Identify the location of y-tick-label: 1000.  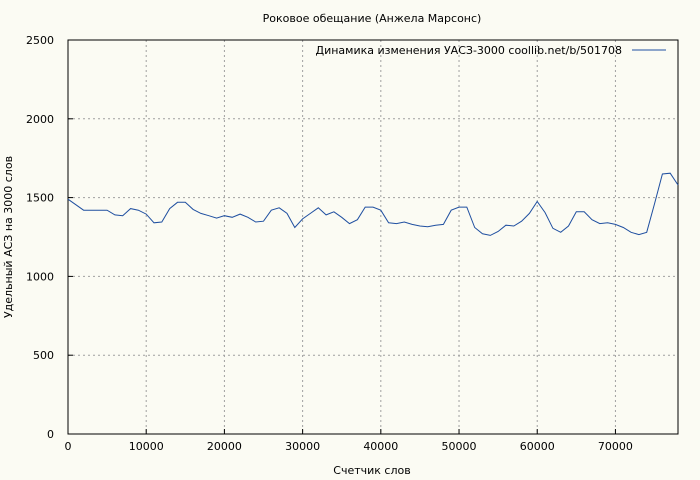
(40, 276).